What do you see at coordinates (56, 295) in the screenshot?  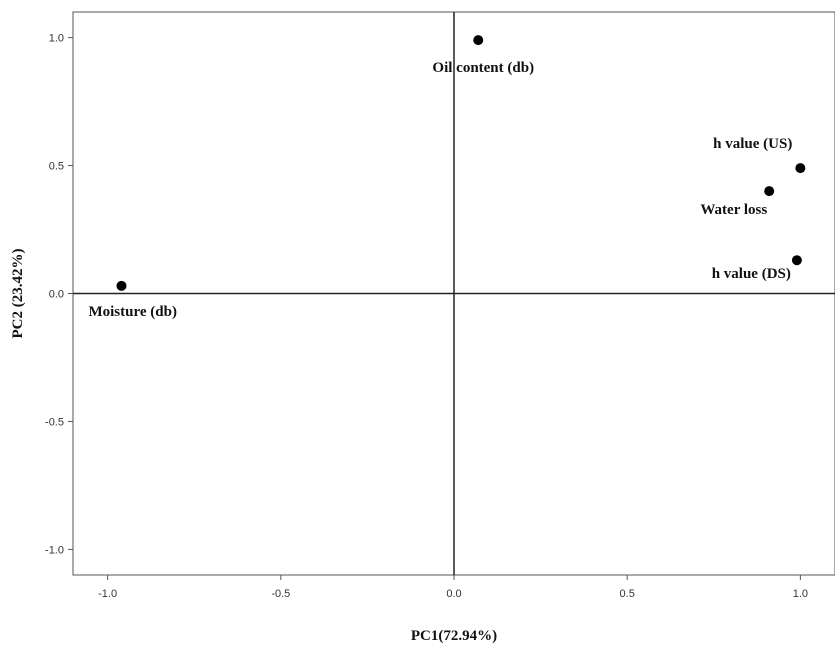 I see `y-tick-label: 0.0` at bounding box center [56, 295].